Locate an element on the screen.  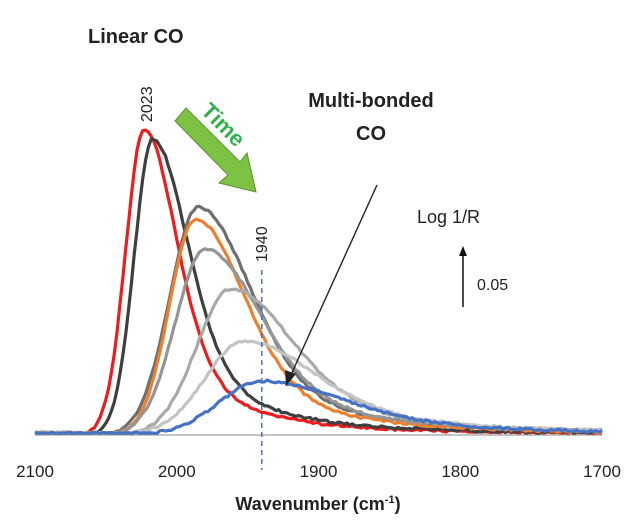
multi-bonded-label-line1: Multi-bonded is located at coordinates (371, 101).